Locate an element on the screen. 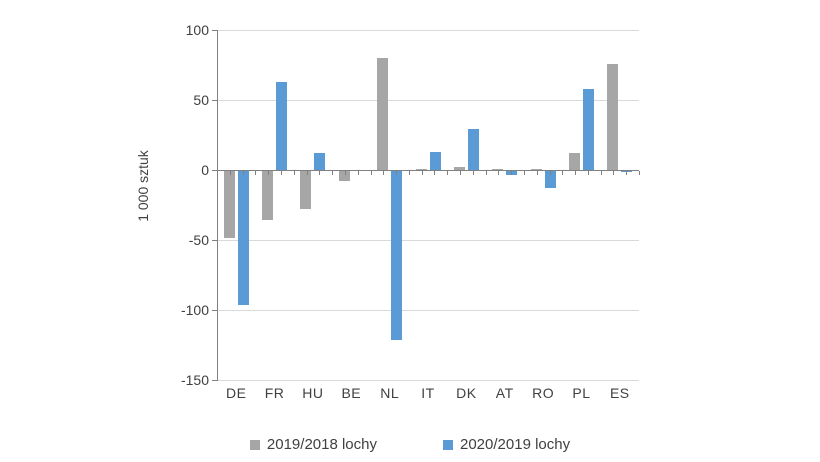  y-tick-label-0: 0 is located at coordinates (205, 170).